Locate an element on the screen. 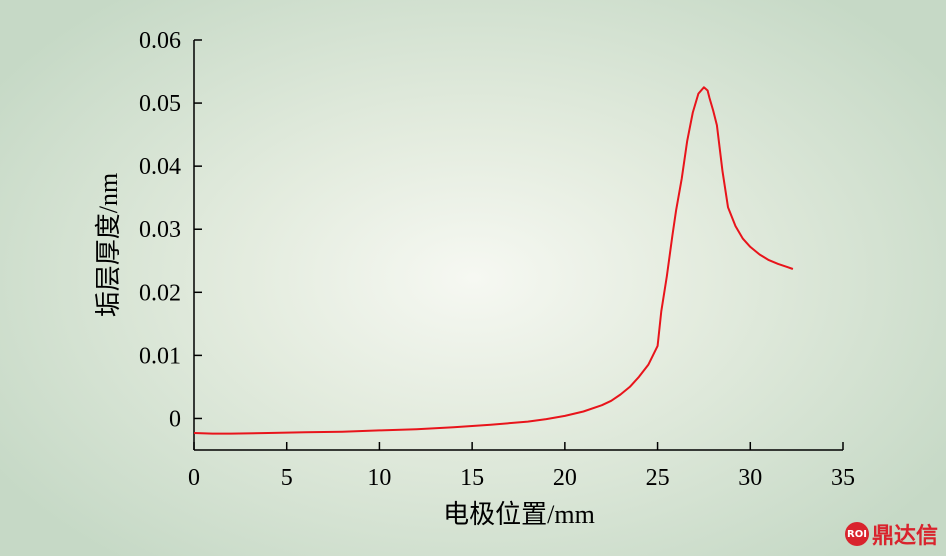 The height and width of the screenshot is (556, 946). y-tick-label: 0.06 is located at coordinates (160, 41).